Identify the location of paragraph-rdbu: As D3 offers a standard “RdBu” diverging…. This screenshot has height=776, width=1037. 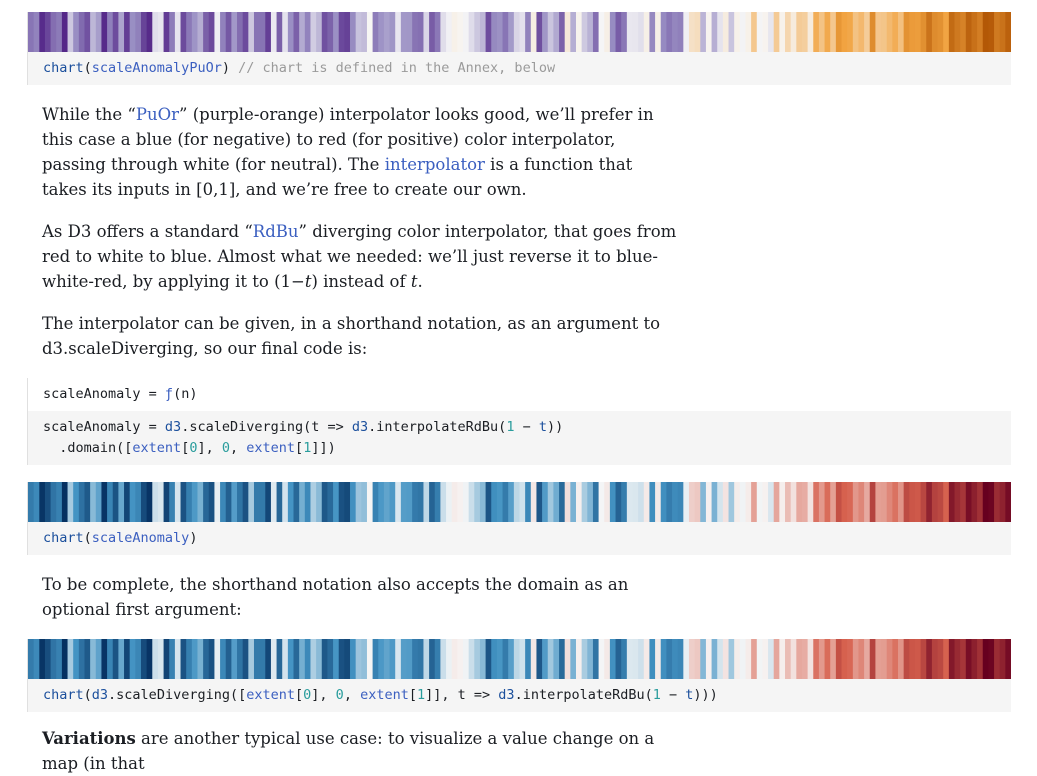
(359, 256).